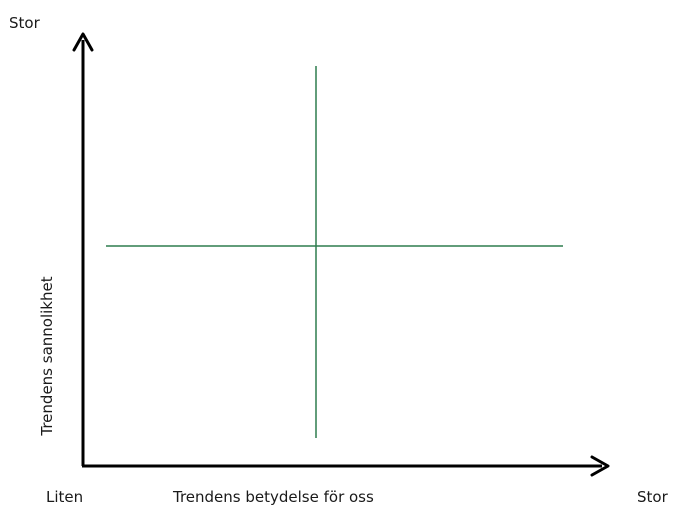 The width and height of the screenshot is (675, 509). I want to click on y-axis-high-label: Stor, so click(24, 23).